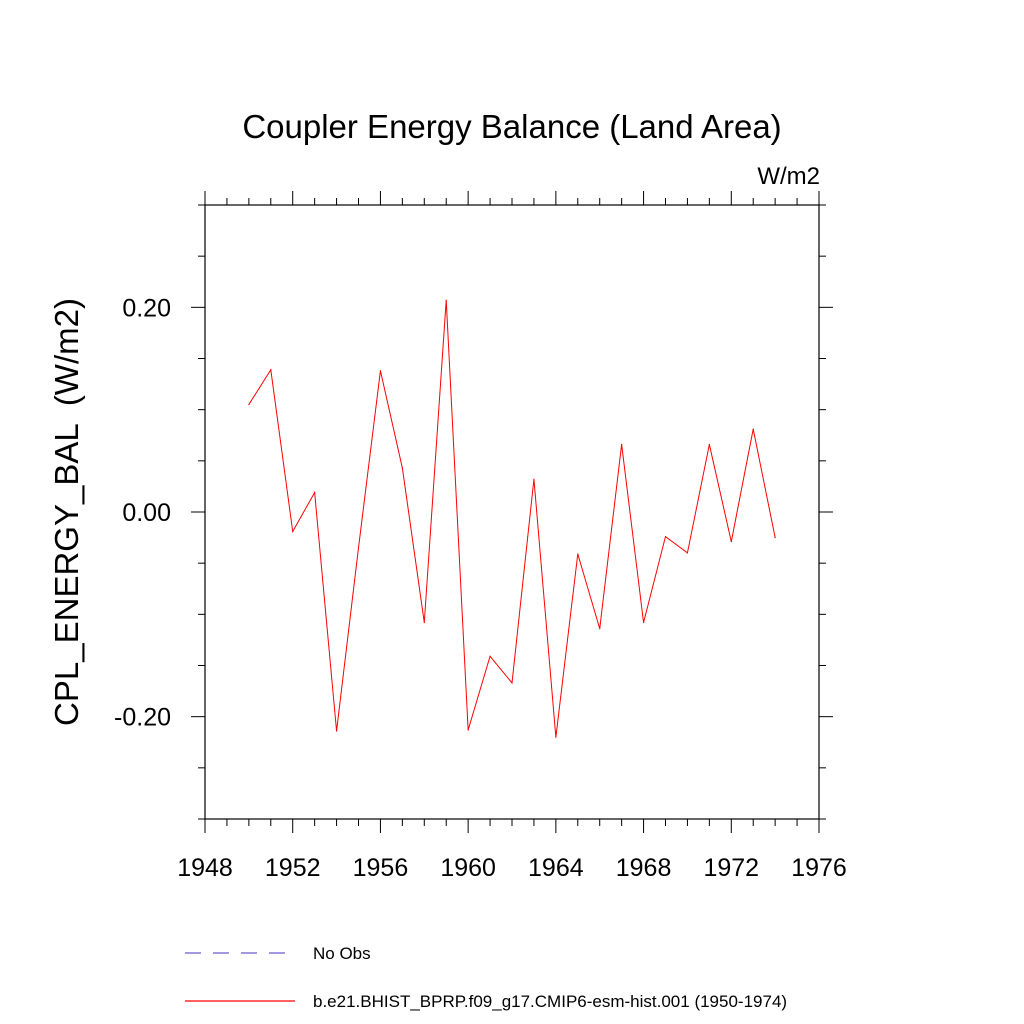 This screenshot has height=1024, width=1024. Describe the element at coordinates (342, 953) in the screenshot. I see `legend-label-no-obs: No Obs` at that location.